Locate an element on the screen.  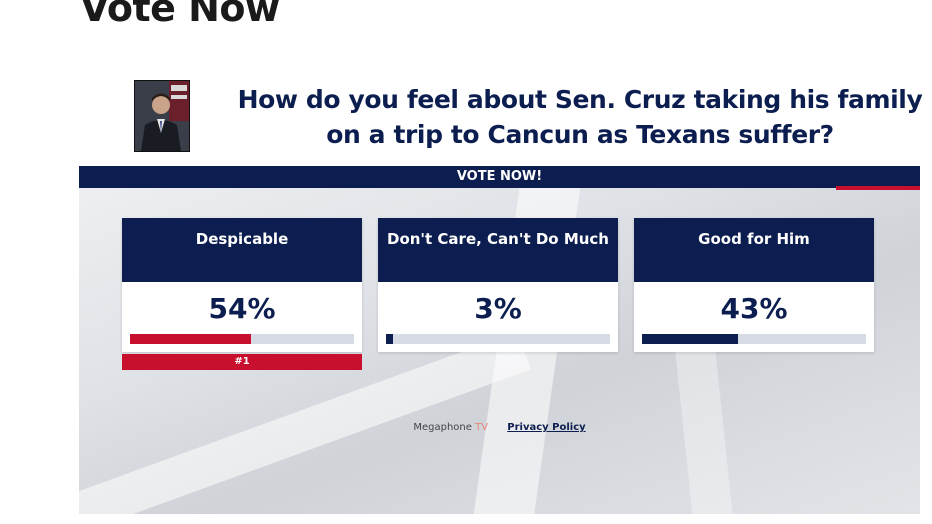
vote-now-banner: VOTE NOW! is located at coordinates (499, 177).